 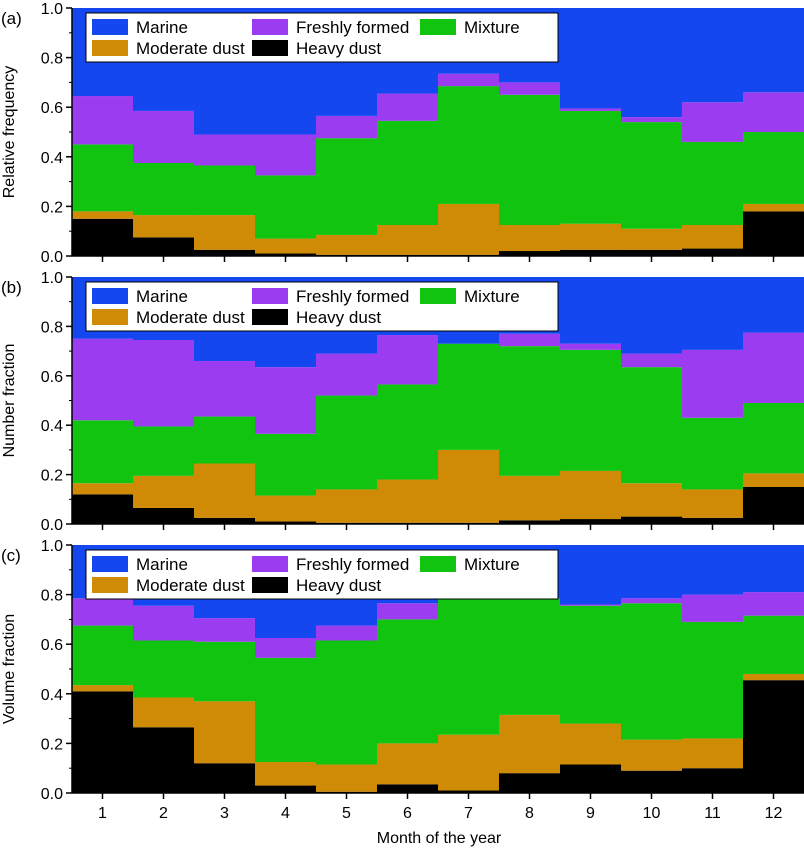 I want to click on x-axis-title: Month of the year, so click(x=439, y=838).